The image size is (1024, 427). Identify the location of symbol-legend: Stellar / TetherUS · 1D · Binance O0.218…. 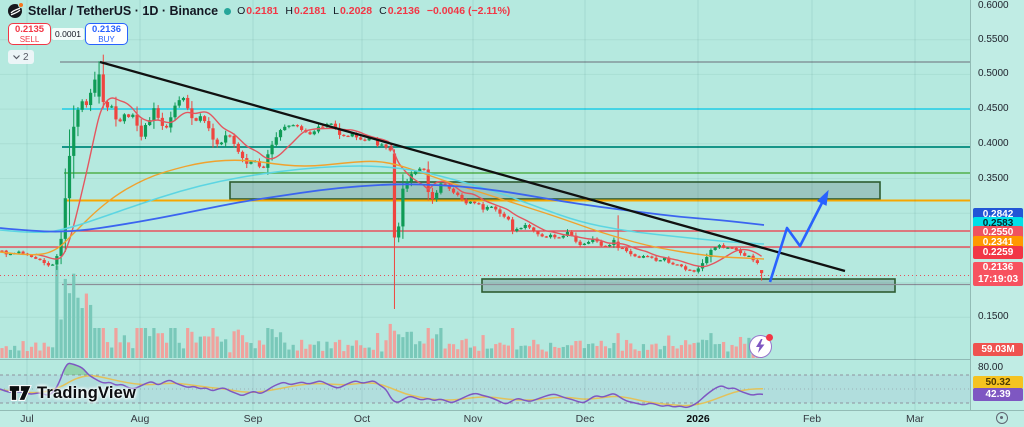
(259, 10).